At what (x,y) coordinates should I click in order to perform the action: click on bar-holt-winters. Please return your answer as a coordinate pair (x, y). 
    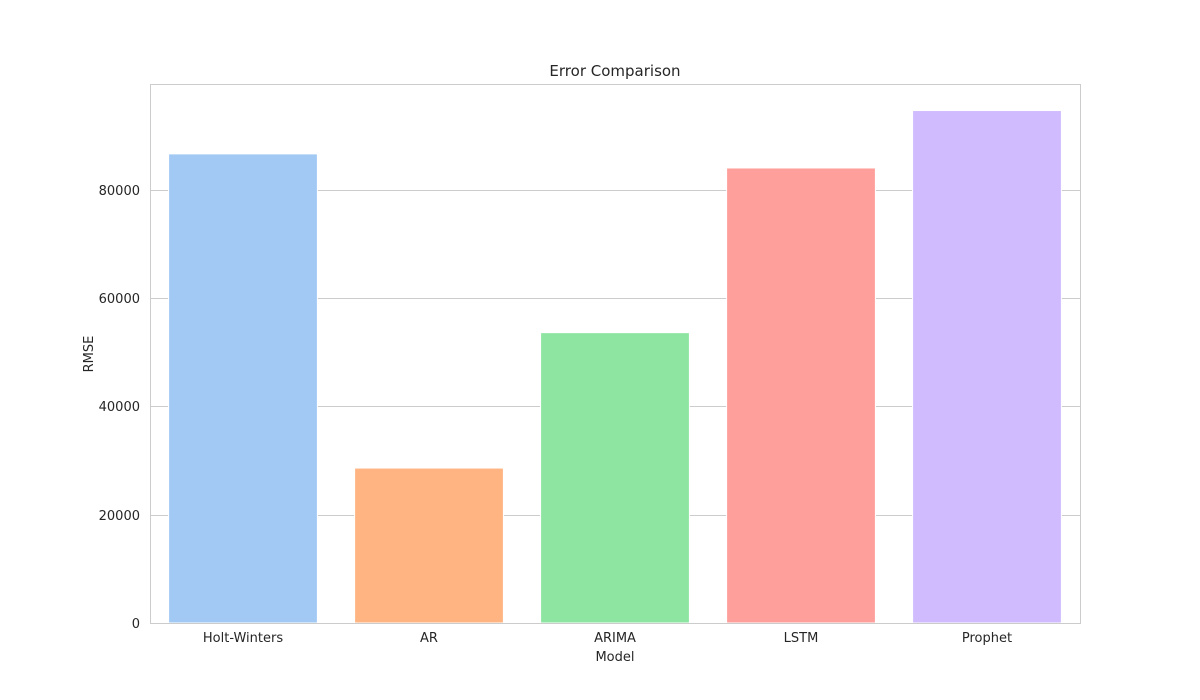
    Looking at the image, I should click on (243, 388).